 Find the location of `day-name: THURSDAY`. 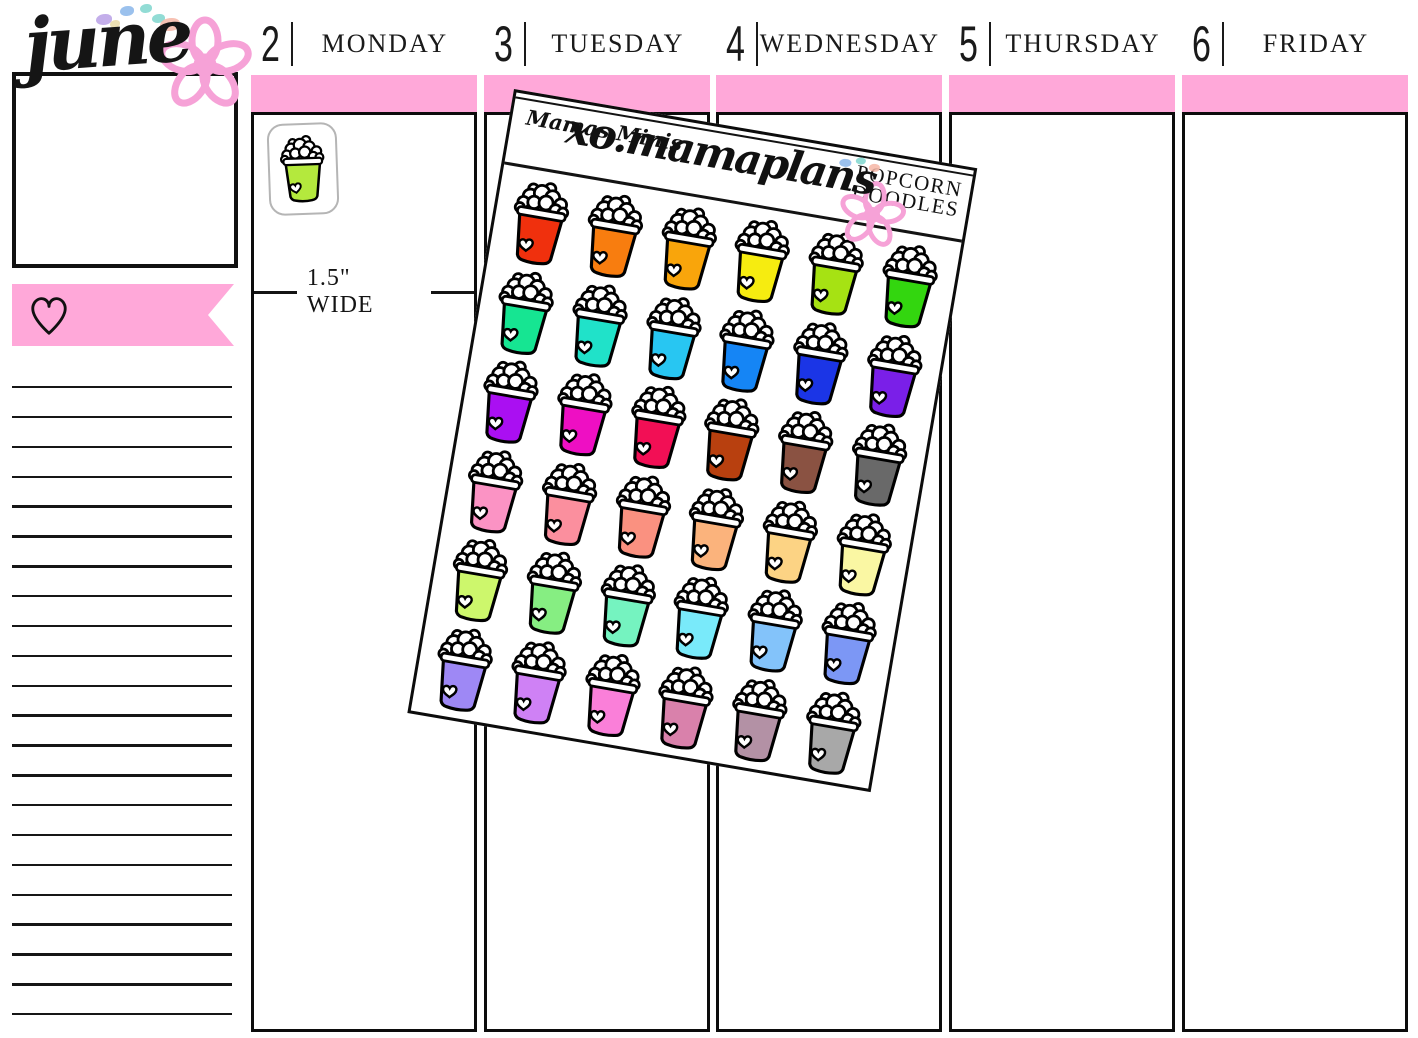

day-name: THURSDAY is located at coordinates (1083, 43).